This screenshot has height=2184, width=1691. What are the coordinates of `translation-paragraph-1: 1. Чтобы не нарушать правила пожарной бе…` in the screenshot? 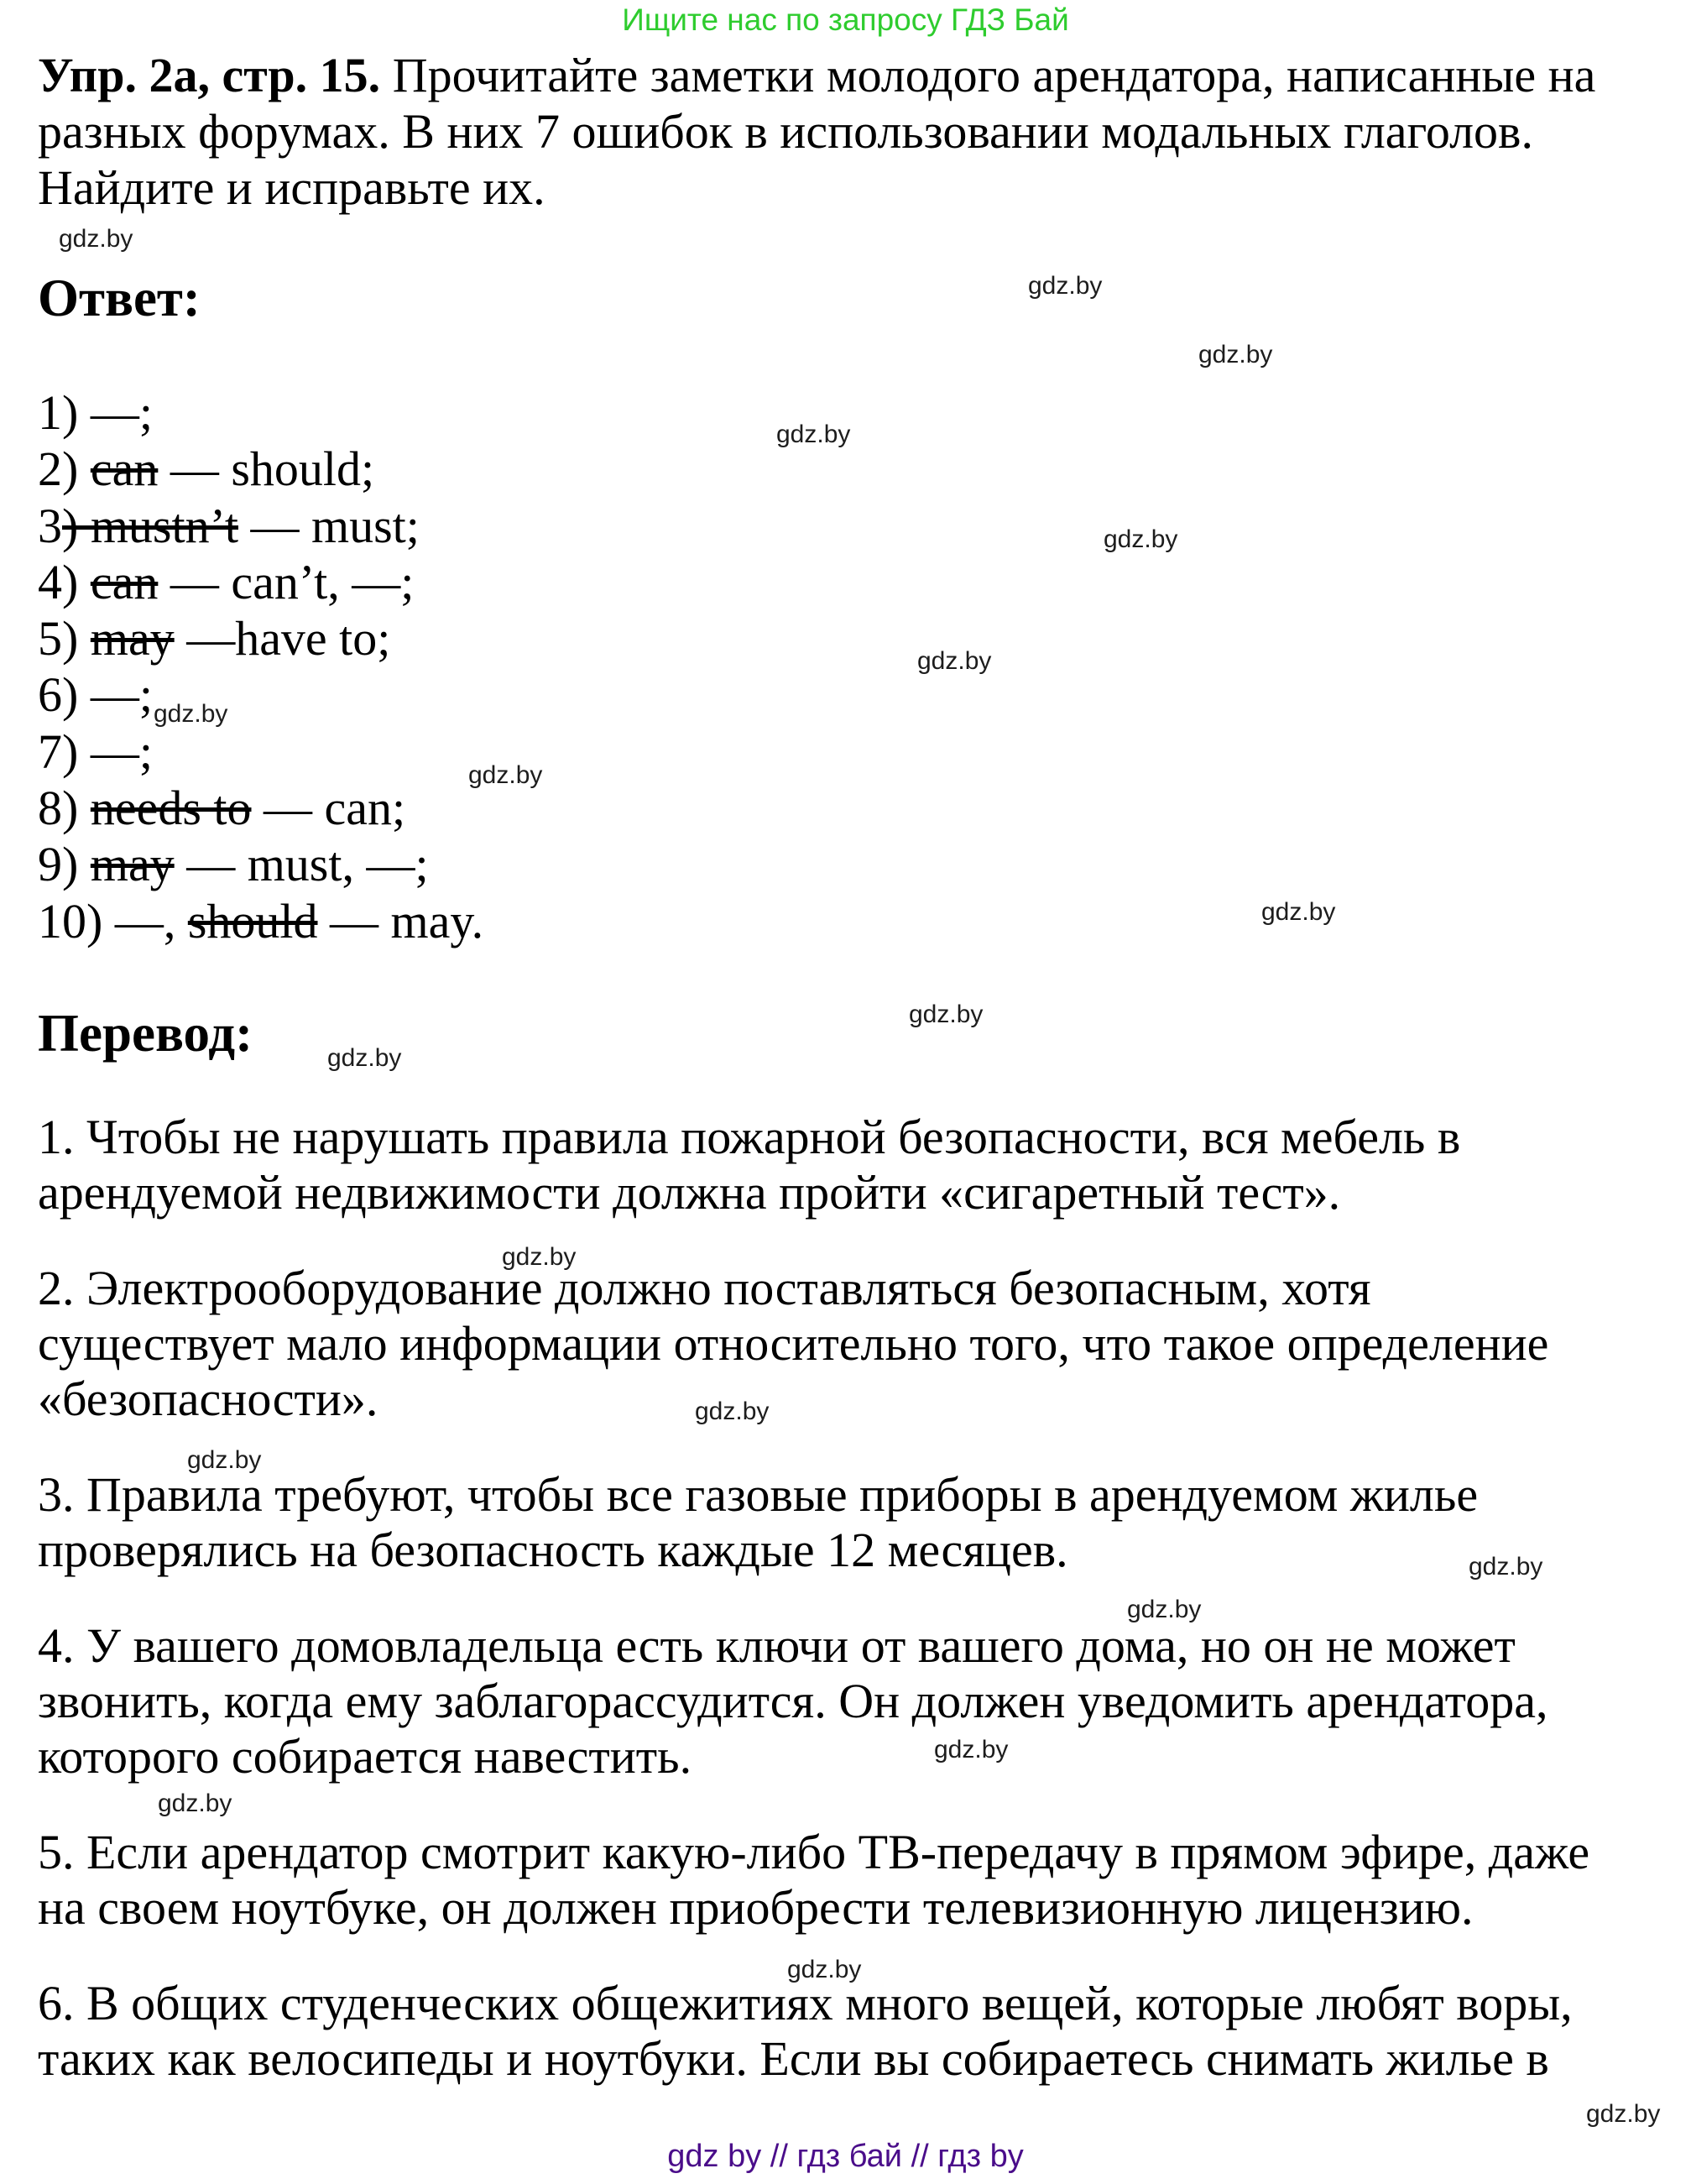 It's located at (845, 1165).